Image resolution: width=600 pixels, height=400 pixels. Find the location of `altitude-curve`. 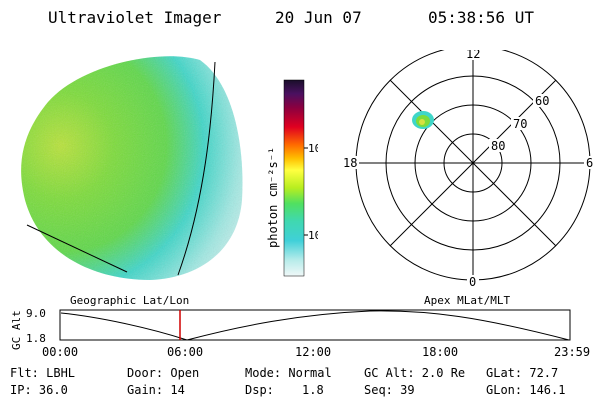

altitude-curve is located at coordinates (315, 325).